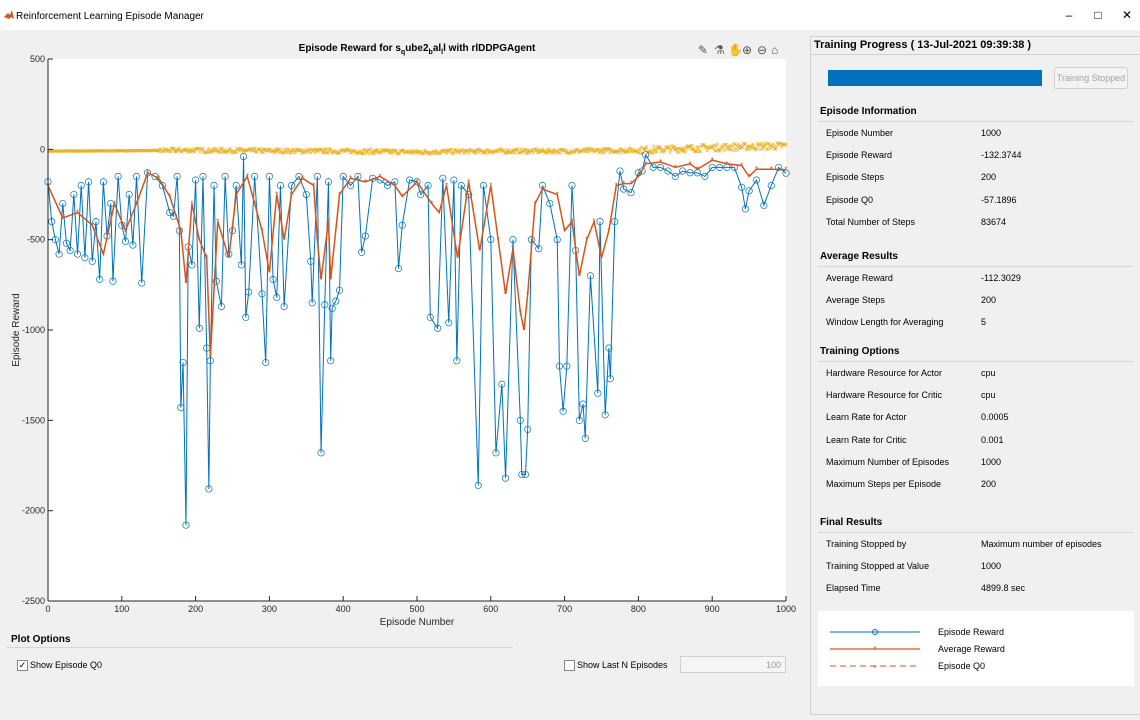 This screenshot has width=1140, height=720. I want to click on zoom-in-icon: ⊕, so click(747, 50).